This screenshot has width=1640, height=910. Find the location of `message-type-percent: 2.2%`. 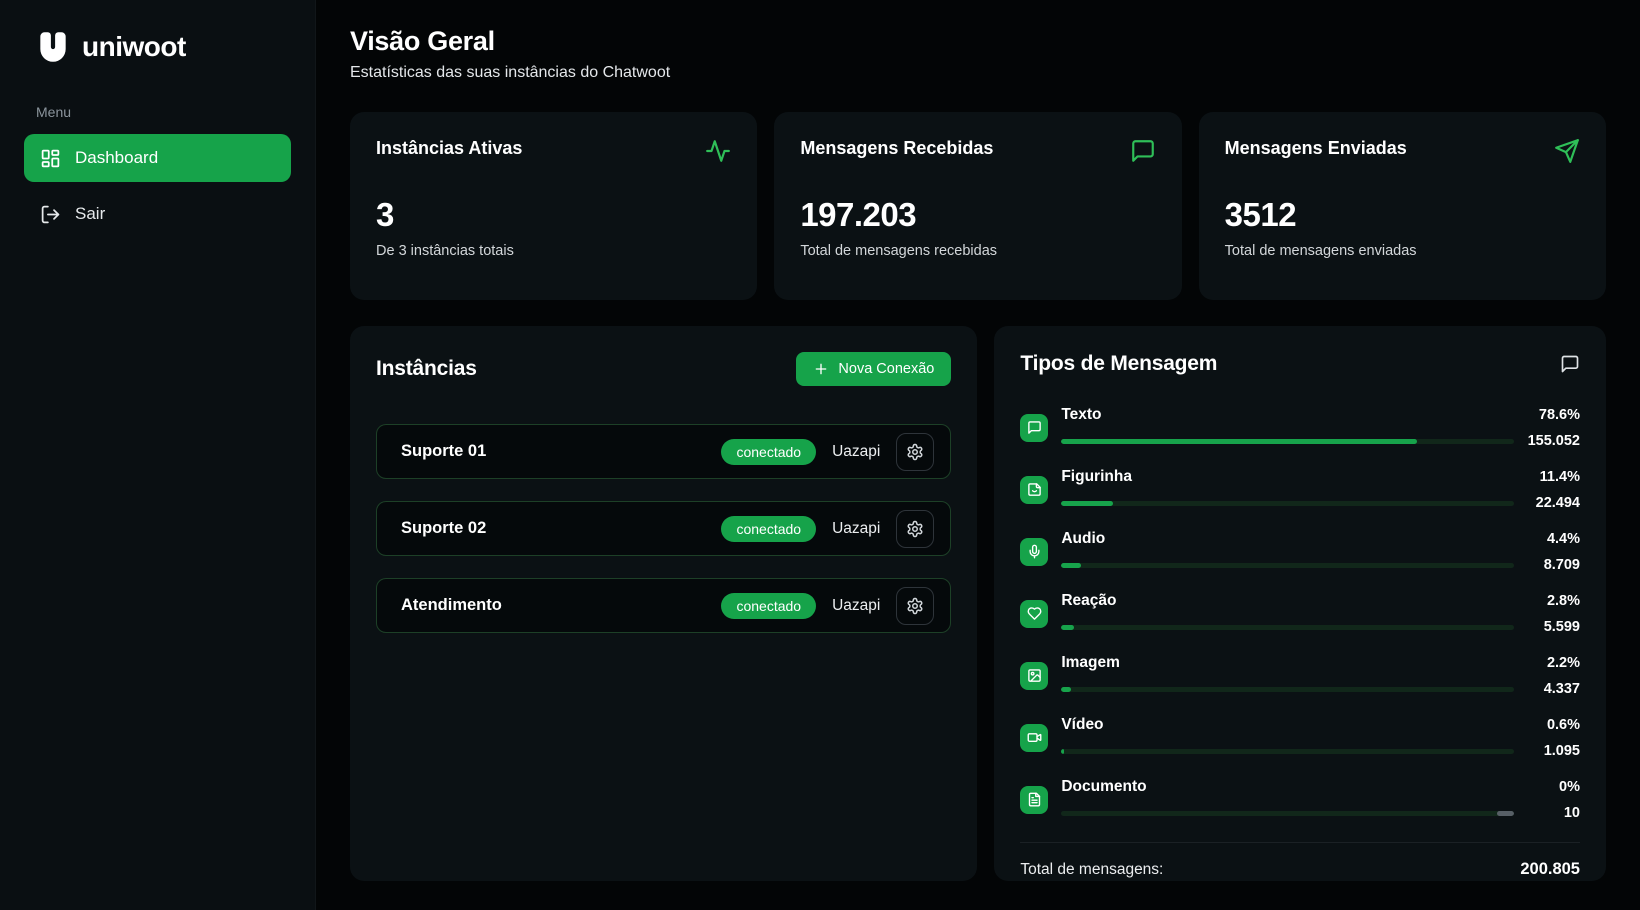

message-type-percent: 2.2% is located at coordinates (1563, 663).